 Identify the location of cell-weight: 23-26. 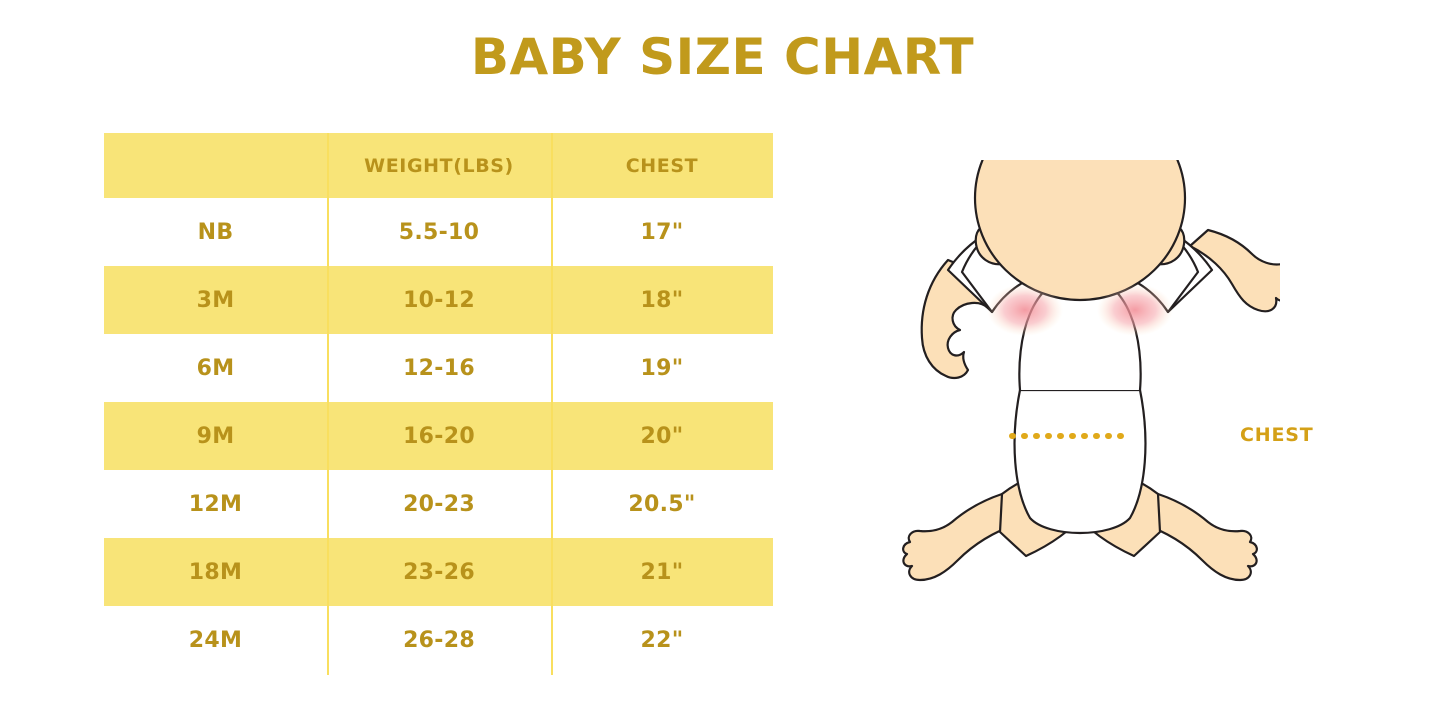
(439, 572).